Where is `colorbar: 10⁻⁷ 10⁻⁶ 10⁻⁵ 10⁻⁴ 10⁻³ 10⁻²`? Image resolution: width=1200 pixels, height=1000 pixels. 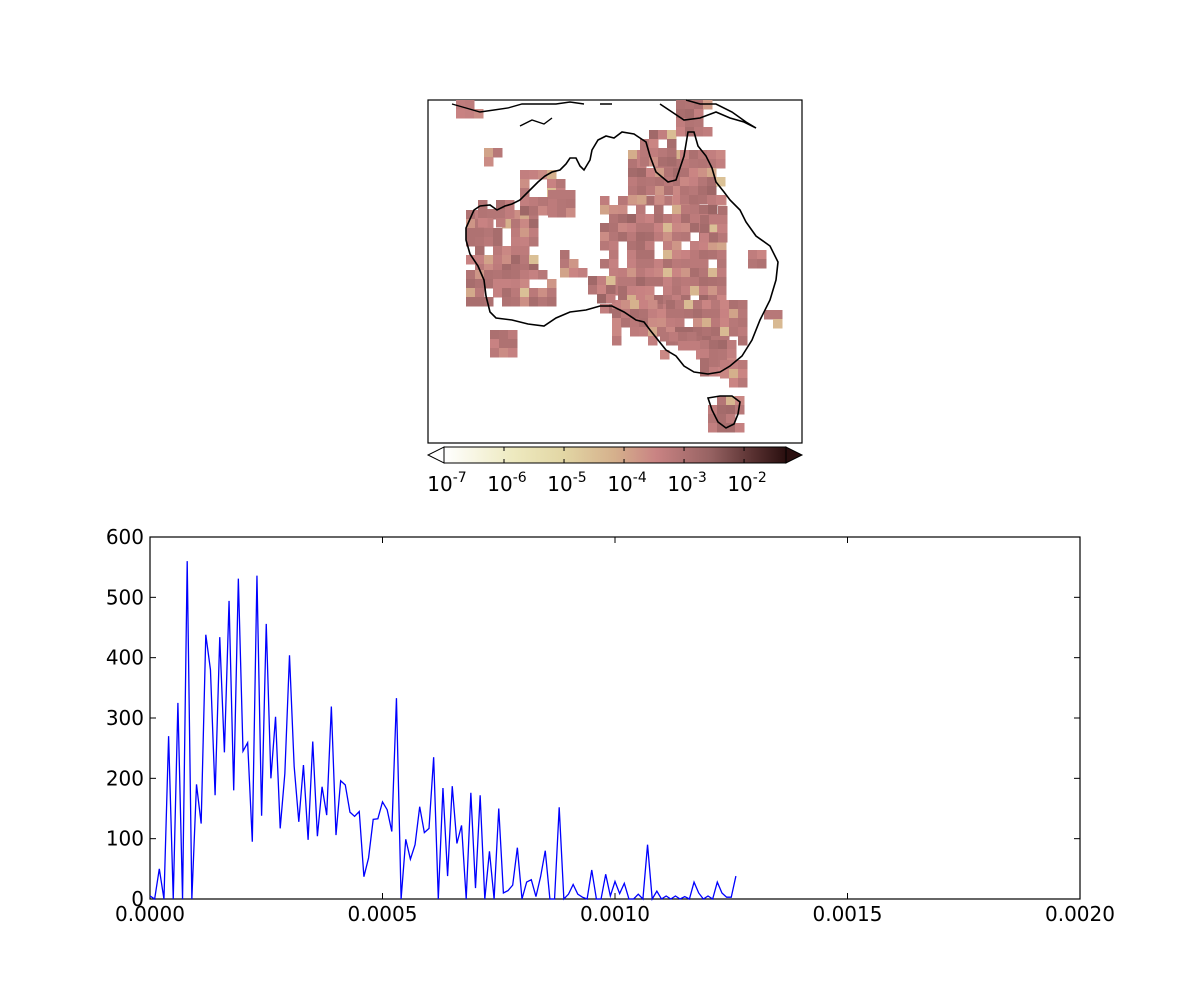 colorbar: 10⁻⁷ 10⁻⁶ 10⁻⁵ 10⁻⁴ 10⁻³ 10⁻² is located at coordinates (615, 471).